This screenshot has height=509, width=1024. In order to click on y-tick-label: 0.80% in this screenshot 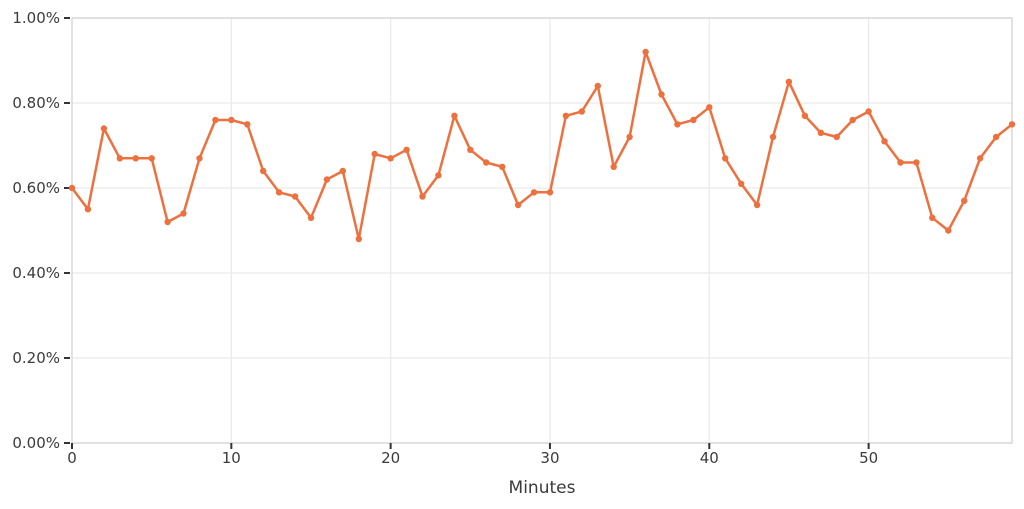, I will do `click(36, 103)`.